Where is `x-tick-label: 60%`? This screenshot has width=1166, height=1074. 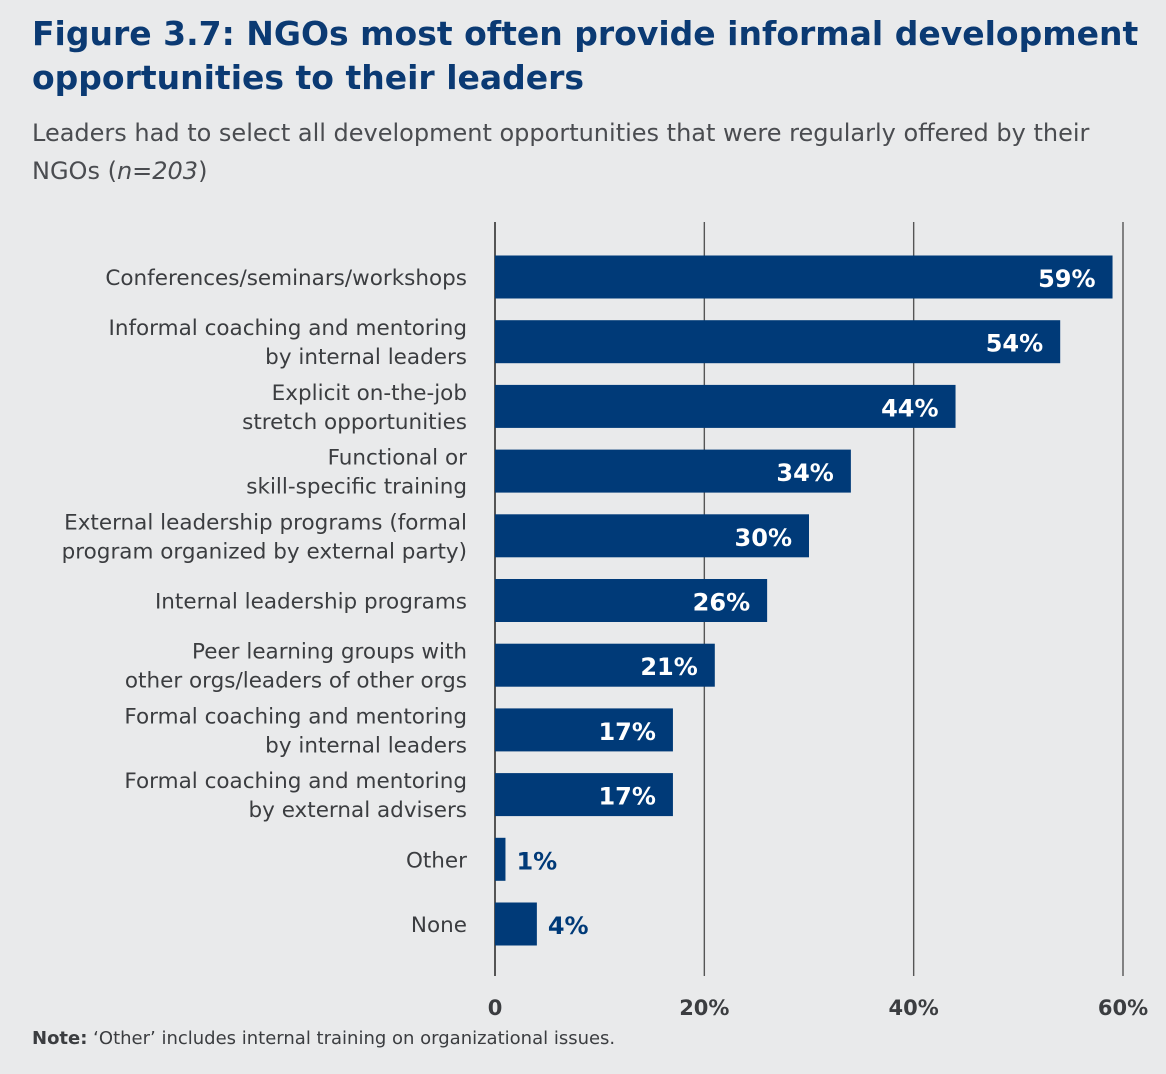
x-tick-label: 60% is located at coordinates (1123, 1008).